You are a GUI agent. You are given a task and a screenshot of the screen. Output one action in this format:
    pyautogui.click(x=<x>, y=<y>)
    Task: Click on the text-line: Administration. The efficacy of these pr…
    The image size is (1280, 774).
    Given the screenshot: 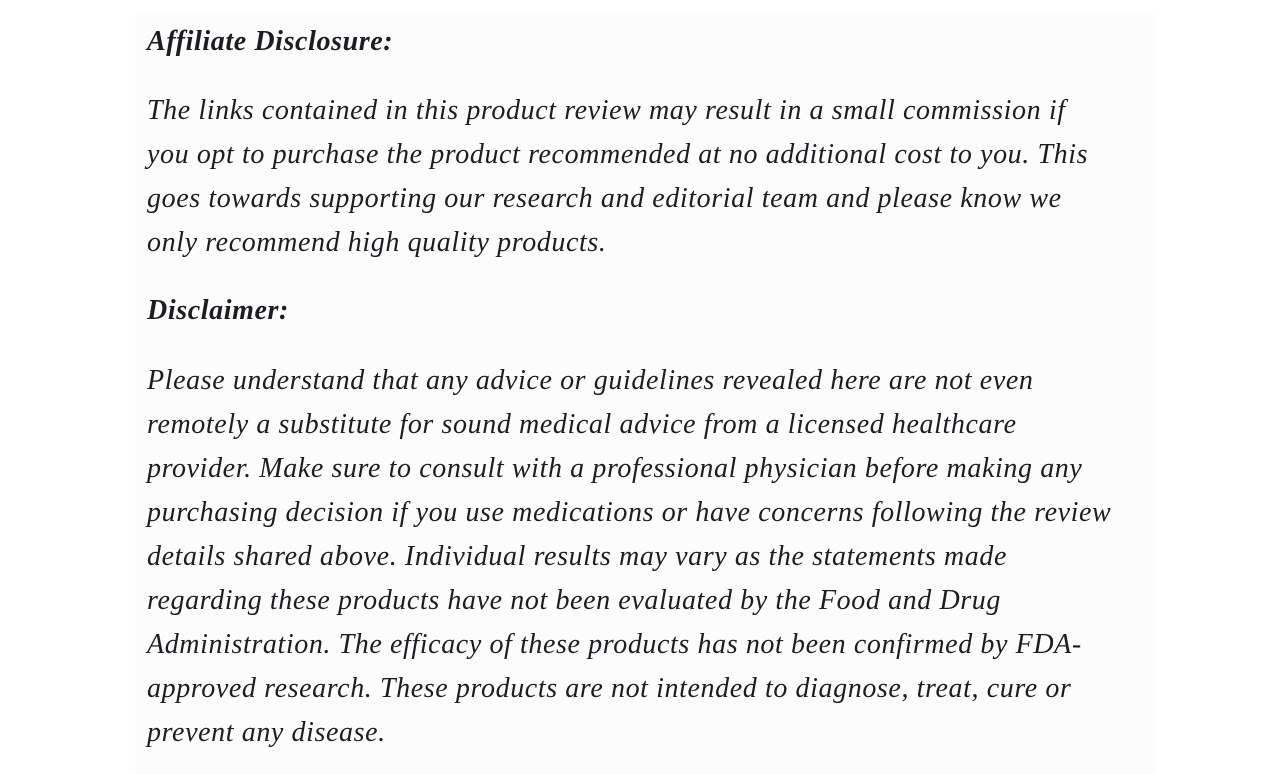 What is the action you would take?
    pyautogui.click(x=614, y=644)
    